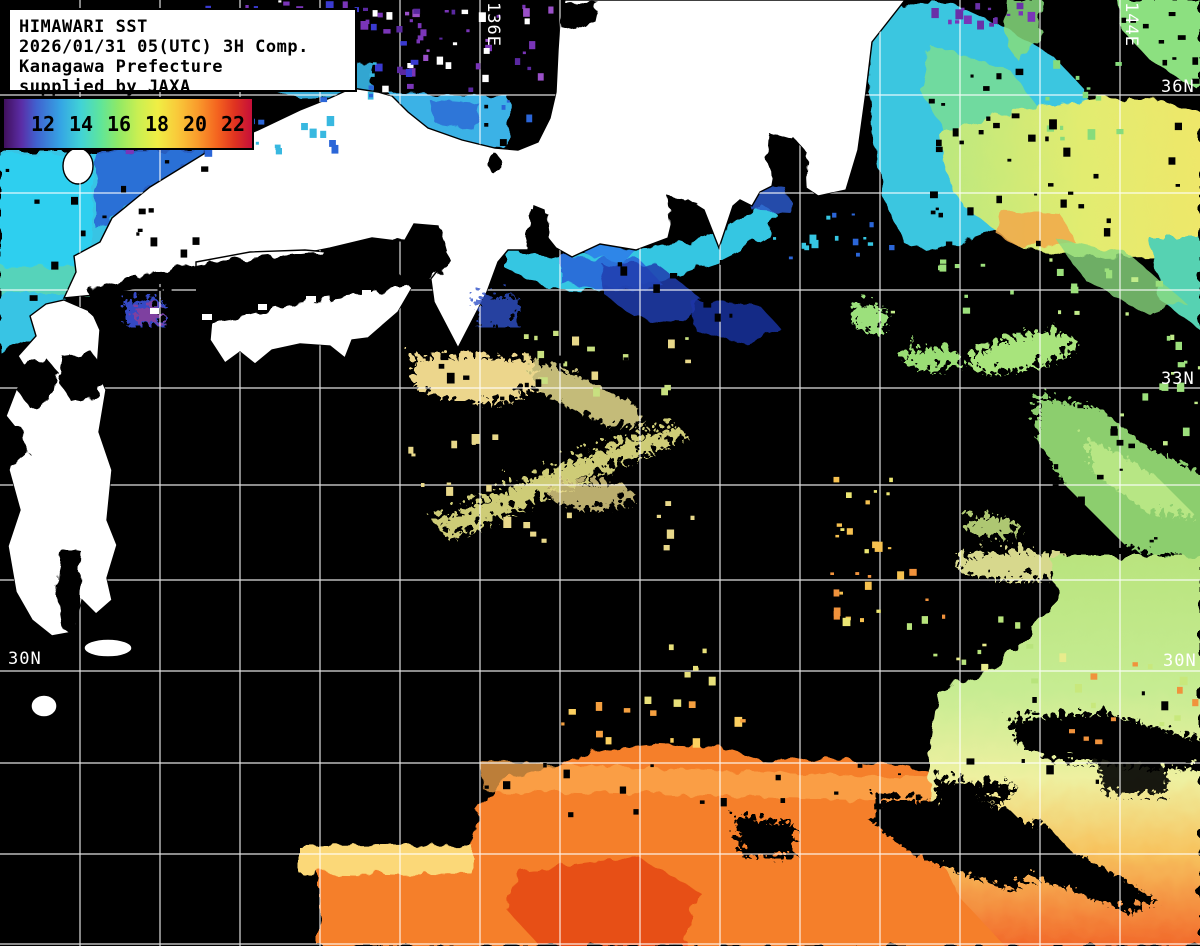  What do you see at coordinates (83, 27) in the screenshot?
I see `info-title: HIMAWARI SST` at bounding box center [83, 27].